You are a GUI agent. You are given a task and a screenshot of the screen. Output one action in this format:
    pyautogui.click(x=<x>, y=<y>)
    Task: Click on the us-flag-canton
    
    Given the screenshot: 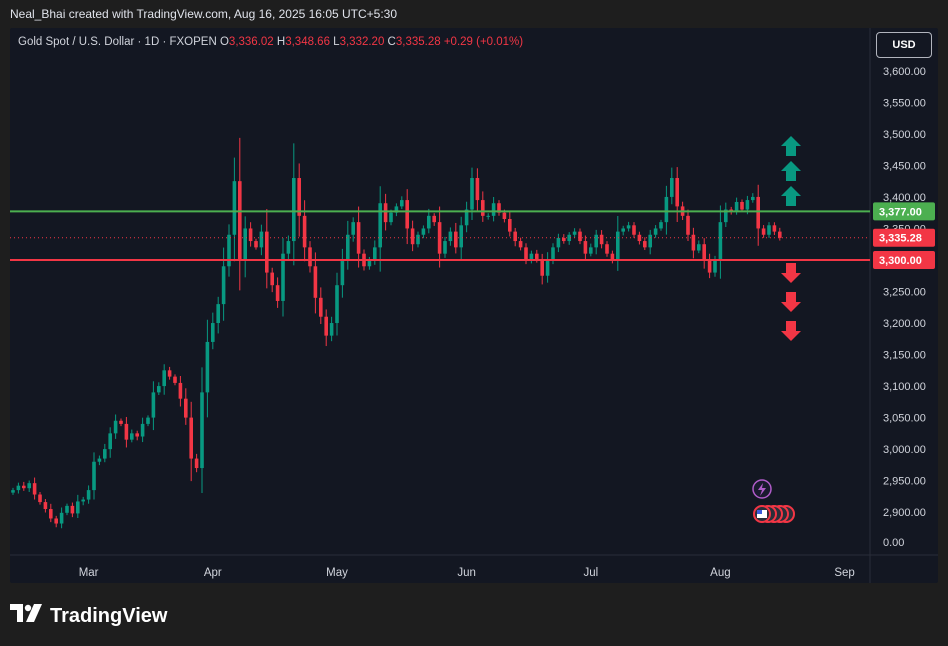 What is the action you would take?
    pyautogui.click(x=759, y=512)
    